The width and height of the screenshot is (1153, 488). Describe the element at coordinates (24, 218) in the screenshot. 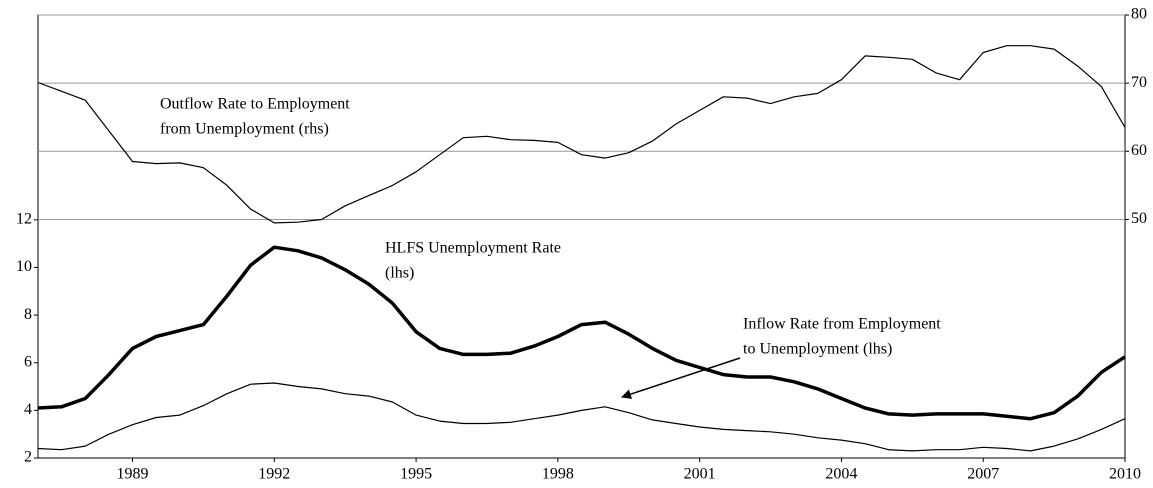

I see `y-tick-label: 12` at that location.